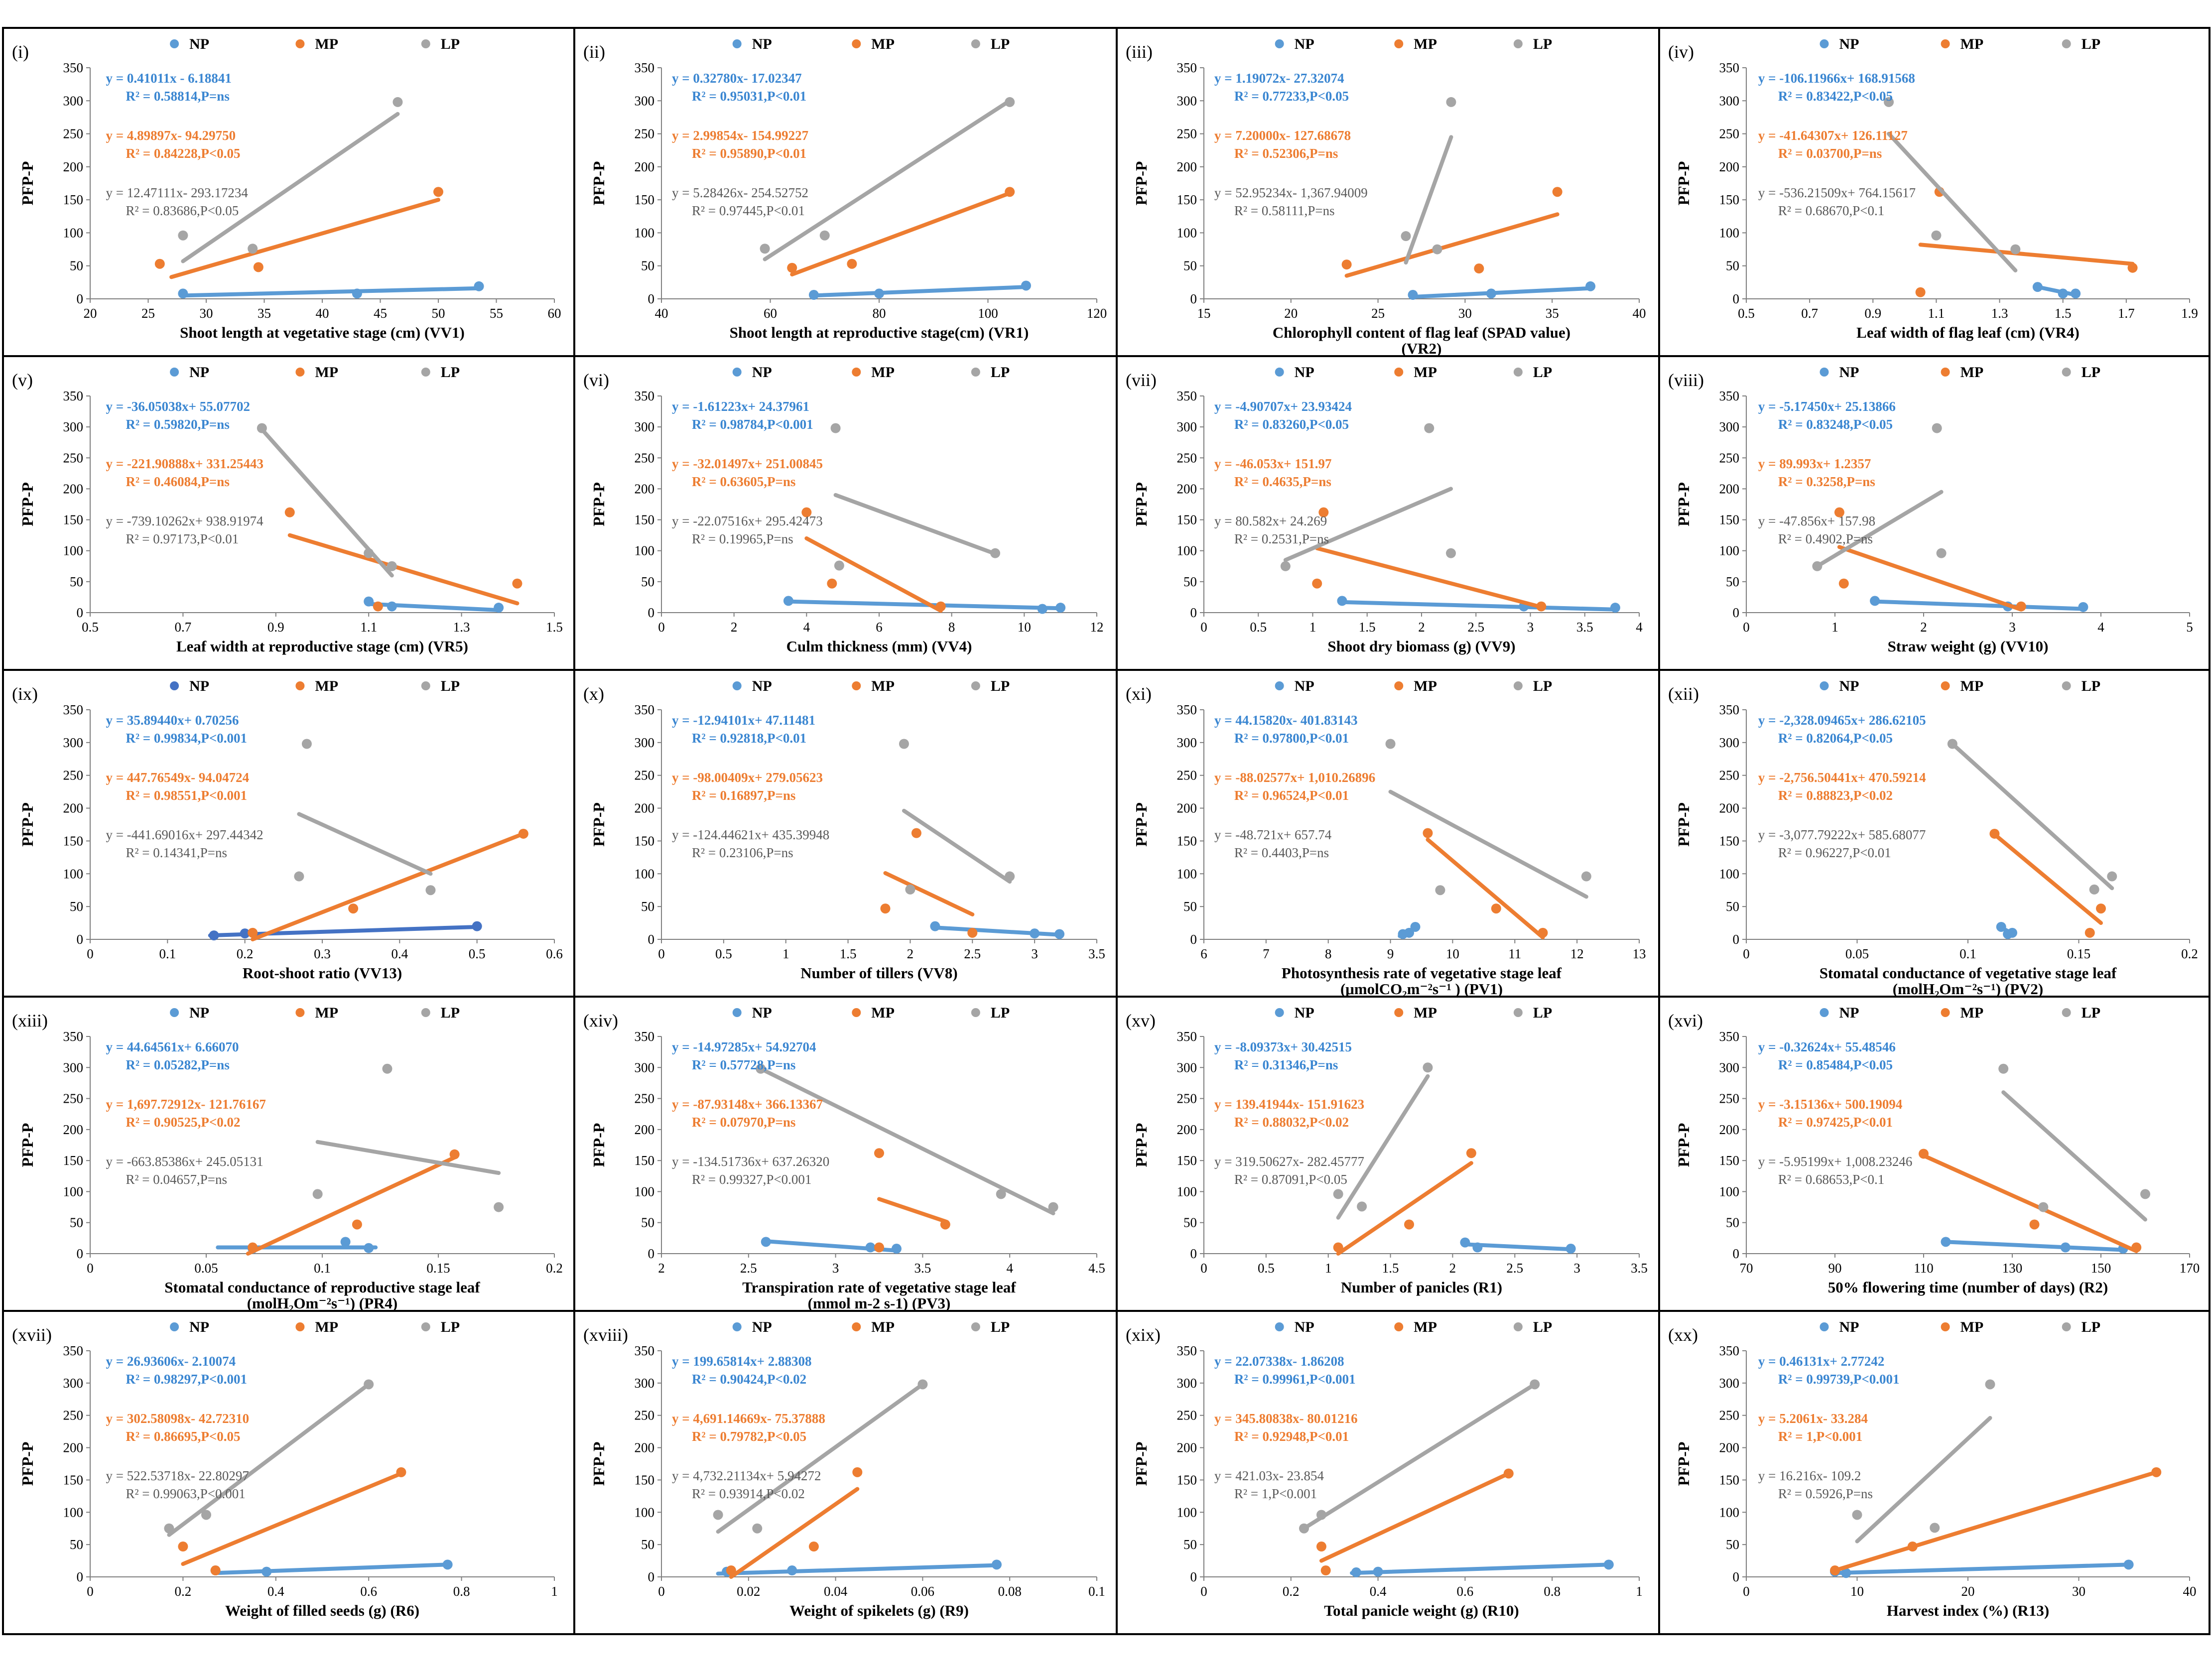 Image resolution: width=2212 pixels, height=1674 pixels. What do you see at coordinates (1849, 1327) in the screenshot?
I see `legend-label-np: NP` at bounding box center [1849, 1327].